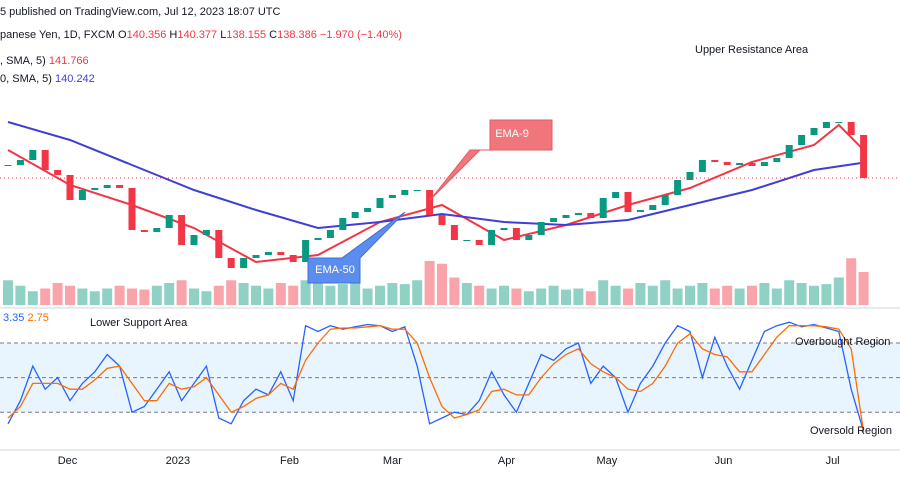 Image resolution: width=900 pixels, height=500 pixels. I want to click on legend-name: 0, SMA, 5), so click(26, 79).